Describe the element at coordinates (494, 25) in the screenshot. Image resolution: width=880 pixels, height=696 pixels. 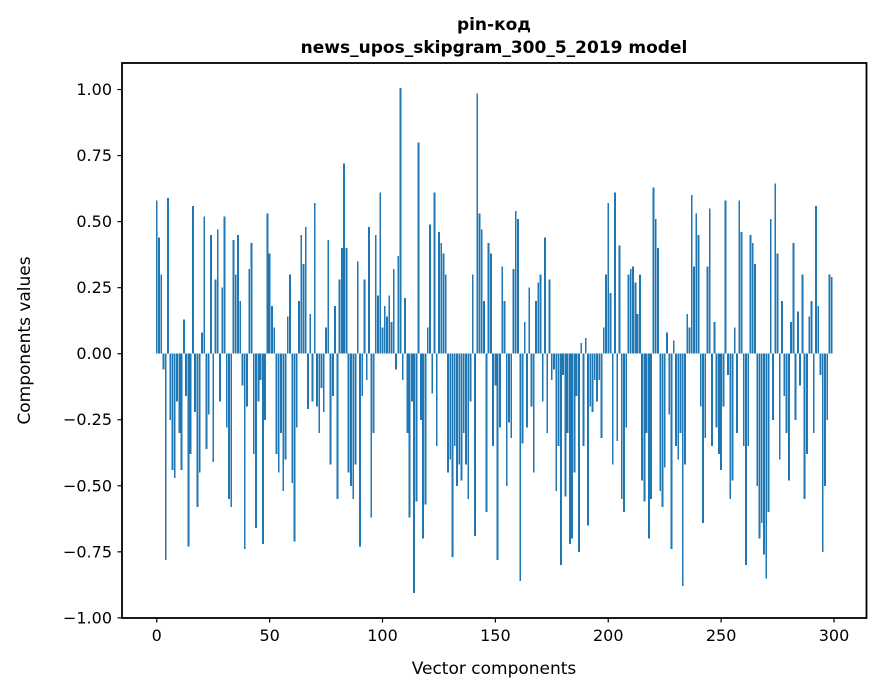
I see `chart-title: pin-код` at that location.